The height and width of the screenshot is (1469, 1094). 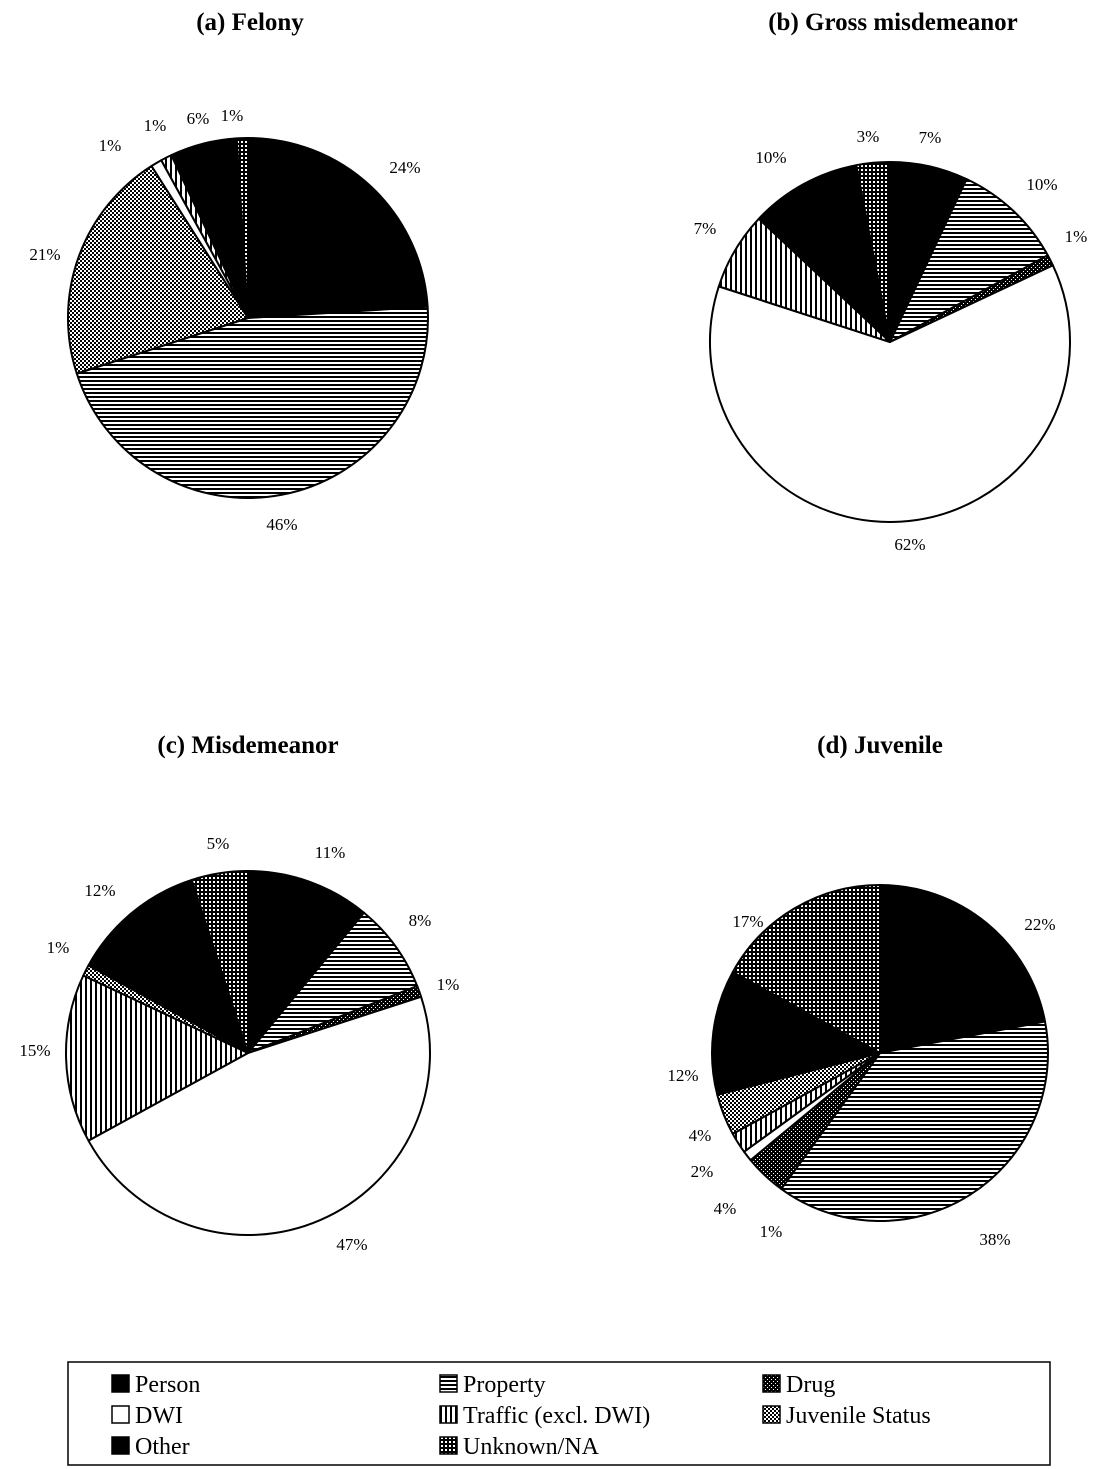 What do you see at coordinates (994, 1239) in the screenshot?
I see `slice-label-property: 38%` at bounding box center [994, 1239].